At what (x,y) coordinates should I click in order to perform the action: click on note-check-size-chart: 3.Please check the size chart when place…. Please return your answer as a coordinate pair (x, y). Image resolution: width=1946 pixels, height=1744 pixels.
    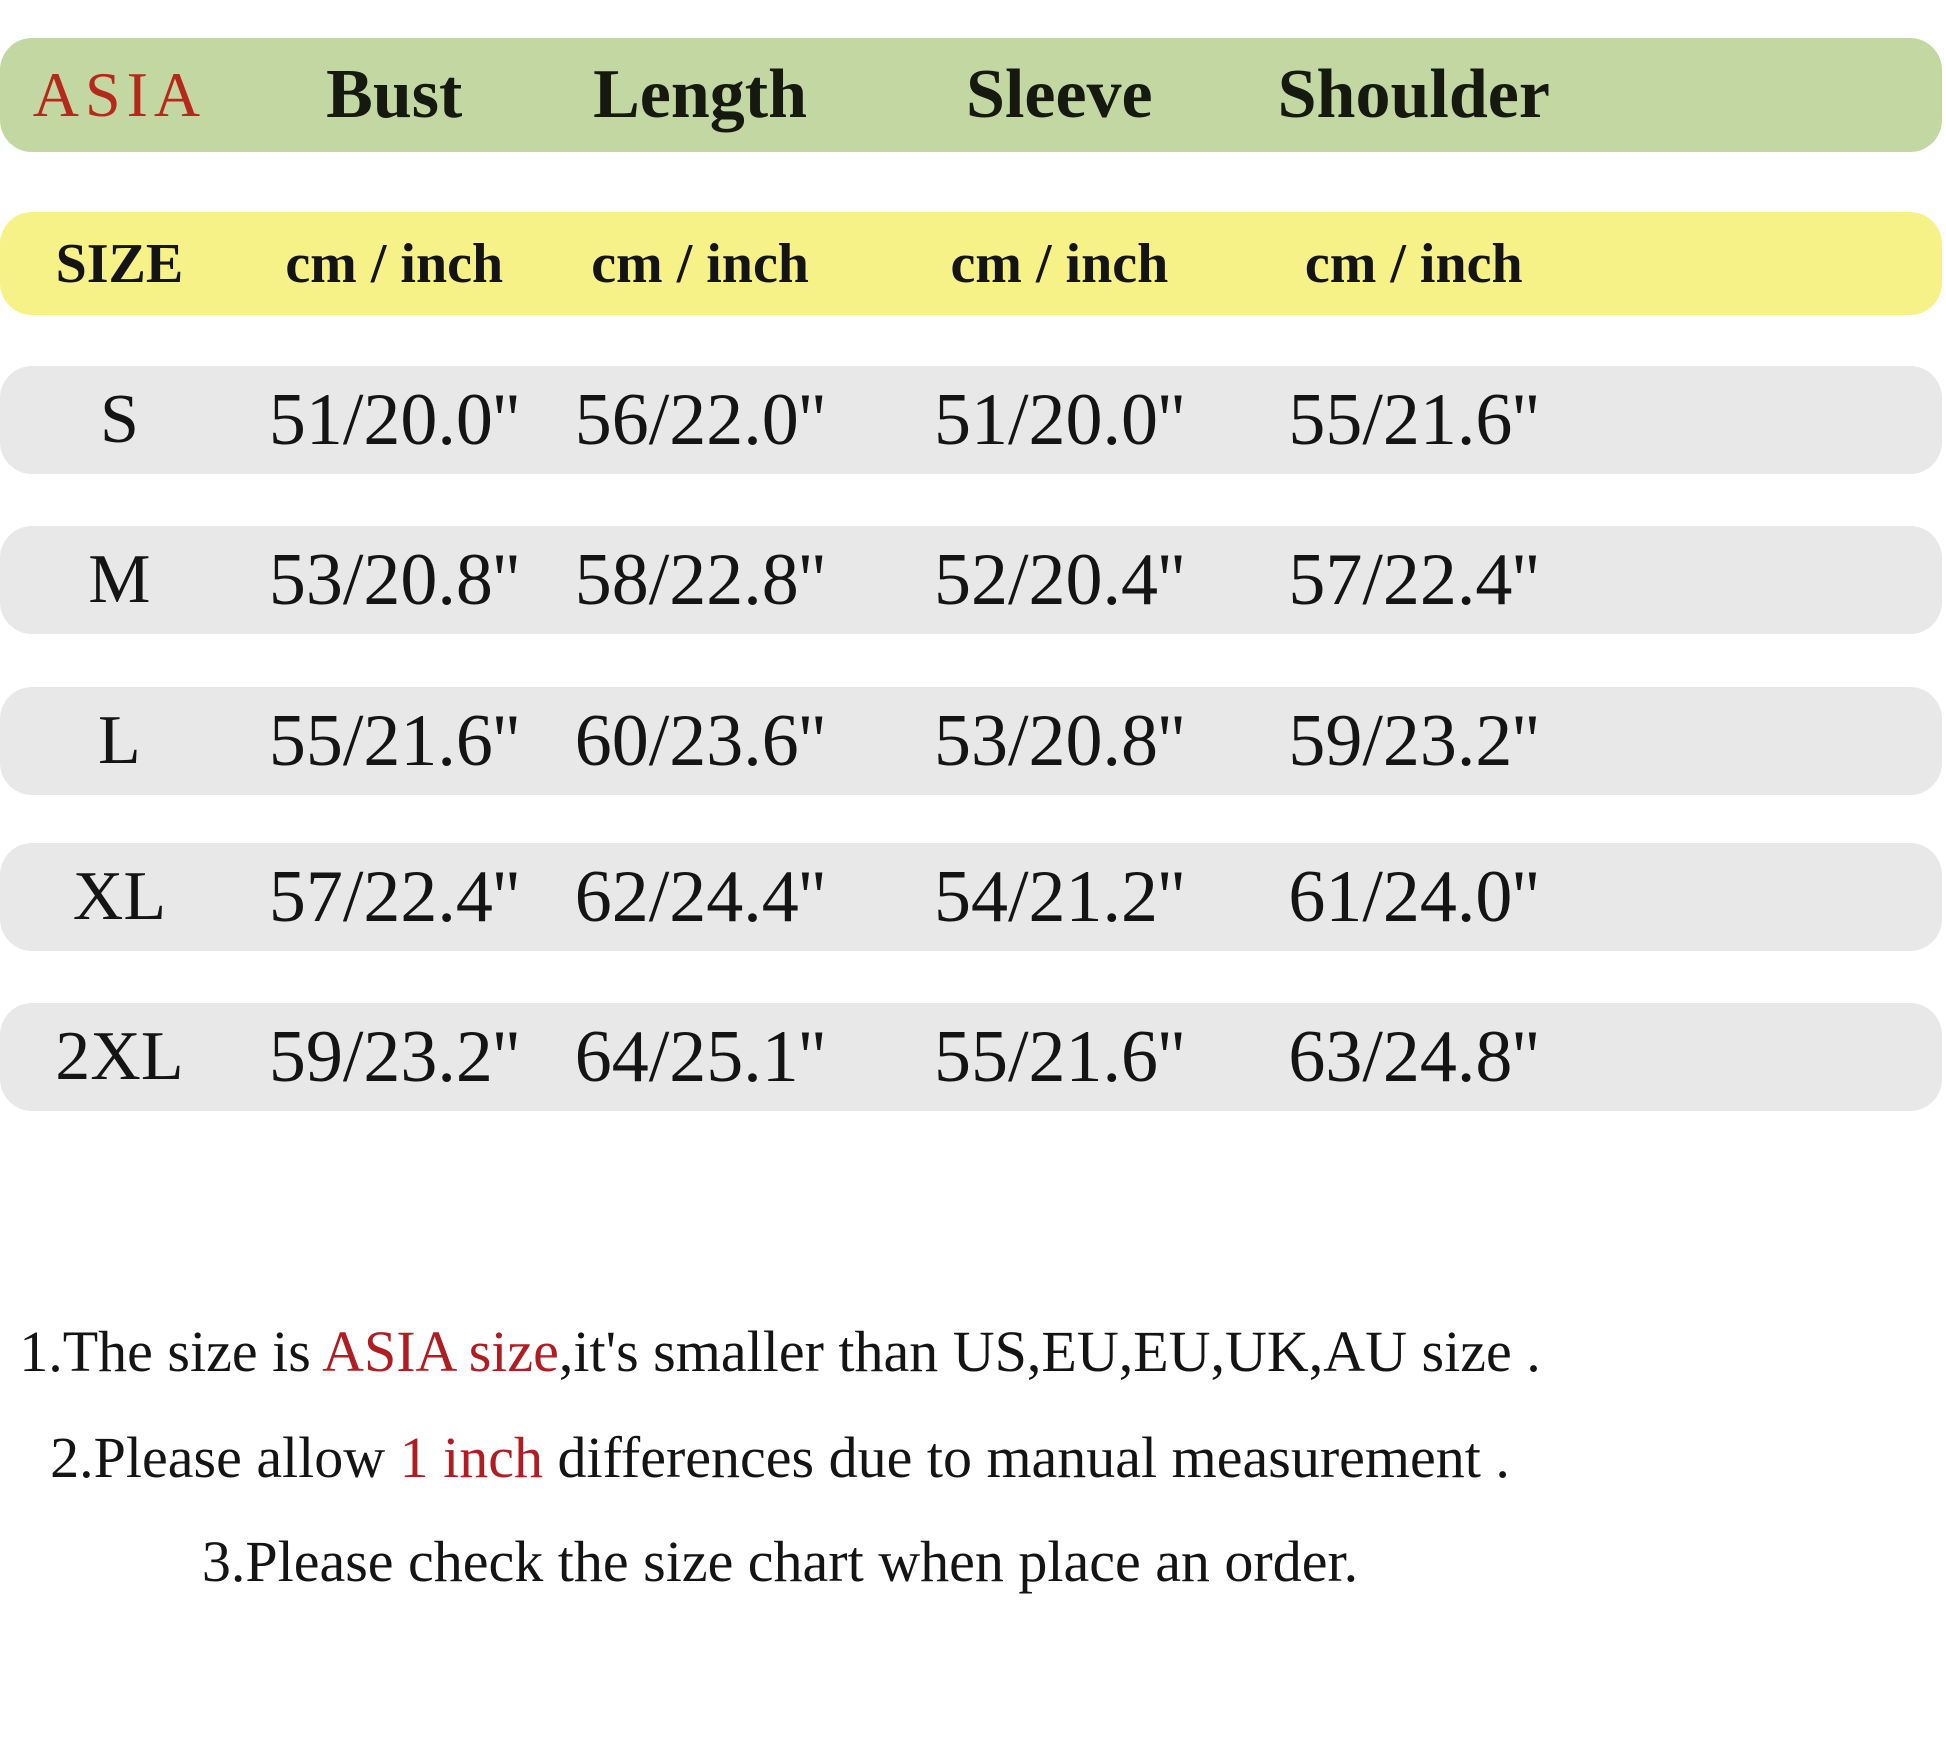
    Looking at the image, I should click on (780, 1561).